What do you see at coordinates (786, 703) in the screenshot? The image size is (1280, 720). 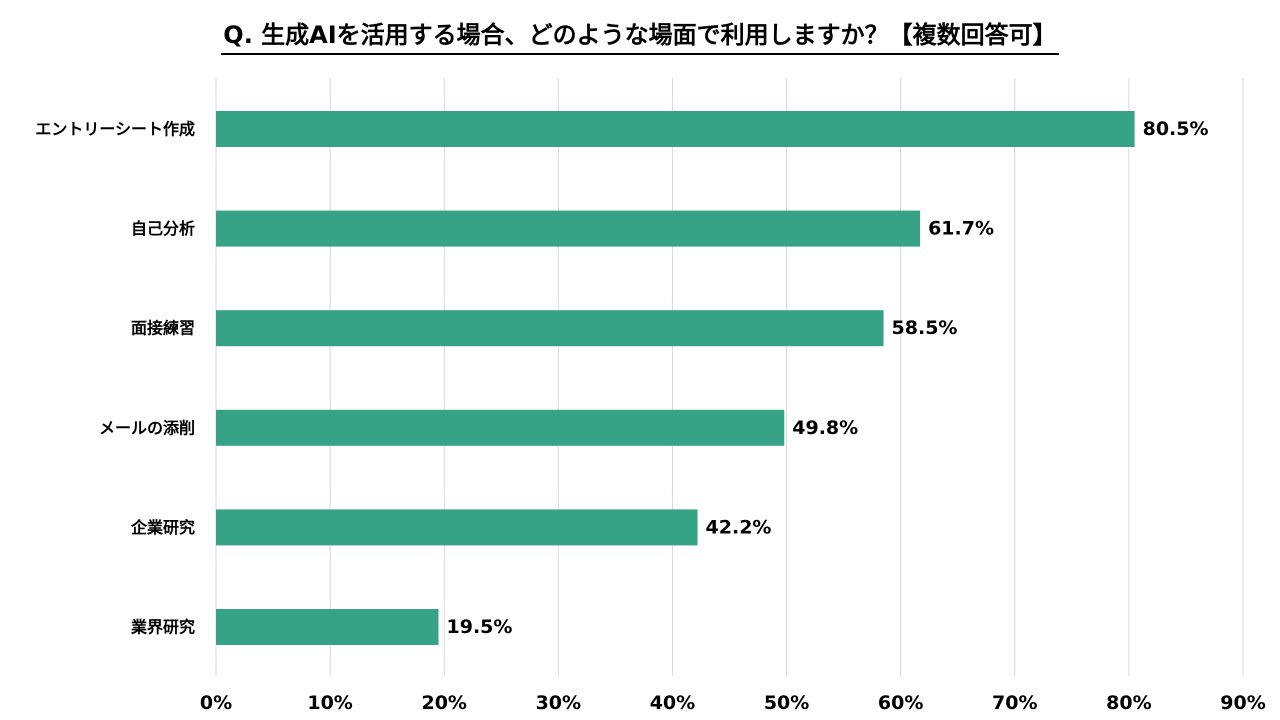 I see `x-tick-label: 50%` at bounding box center [786, 703].